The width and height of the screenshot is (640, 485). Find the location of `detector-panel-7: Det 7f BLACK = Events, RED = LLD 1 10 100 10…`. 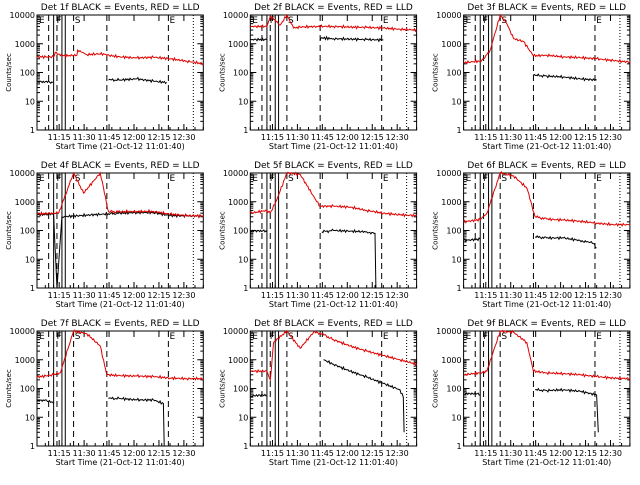

detector-panel-7: Det 7f BLACK = Events, RED = LLD 1 10 100 10… is located at coordinates (104, 393).